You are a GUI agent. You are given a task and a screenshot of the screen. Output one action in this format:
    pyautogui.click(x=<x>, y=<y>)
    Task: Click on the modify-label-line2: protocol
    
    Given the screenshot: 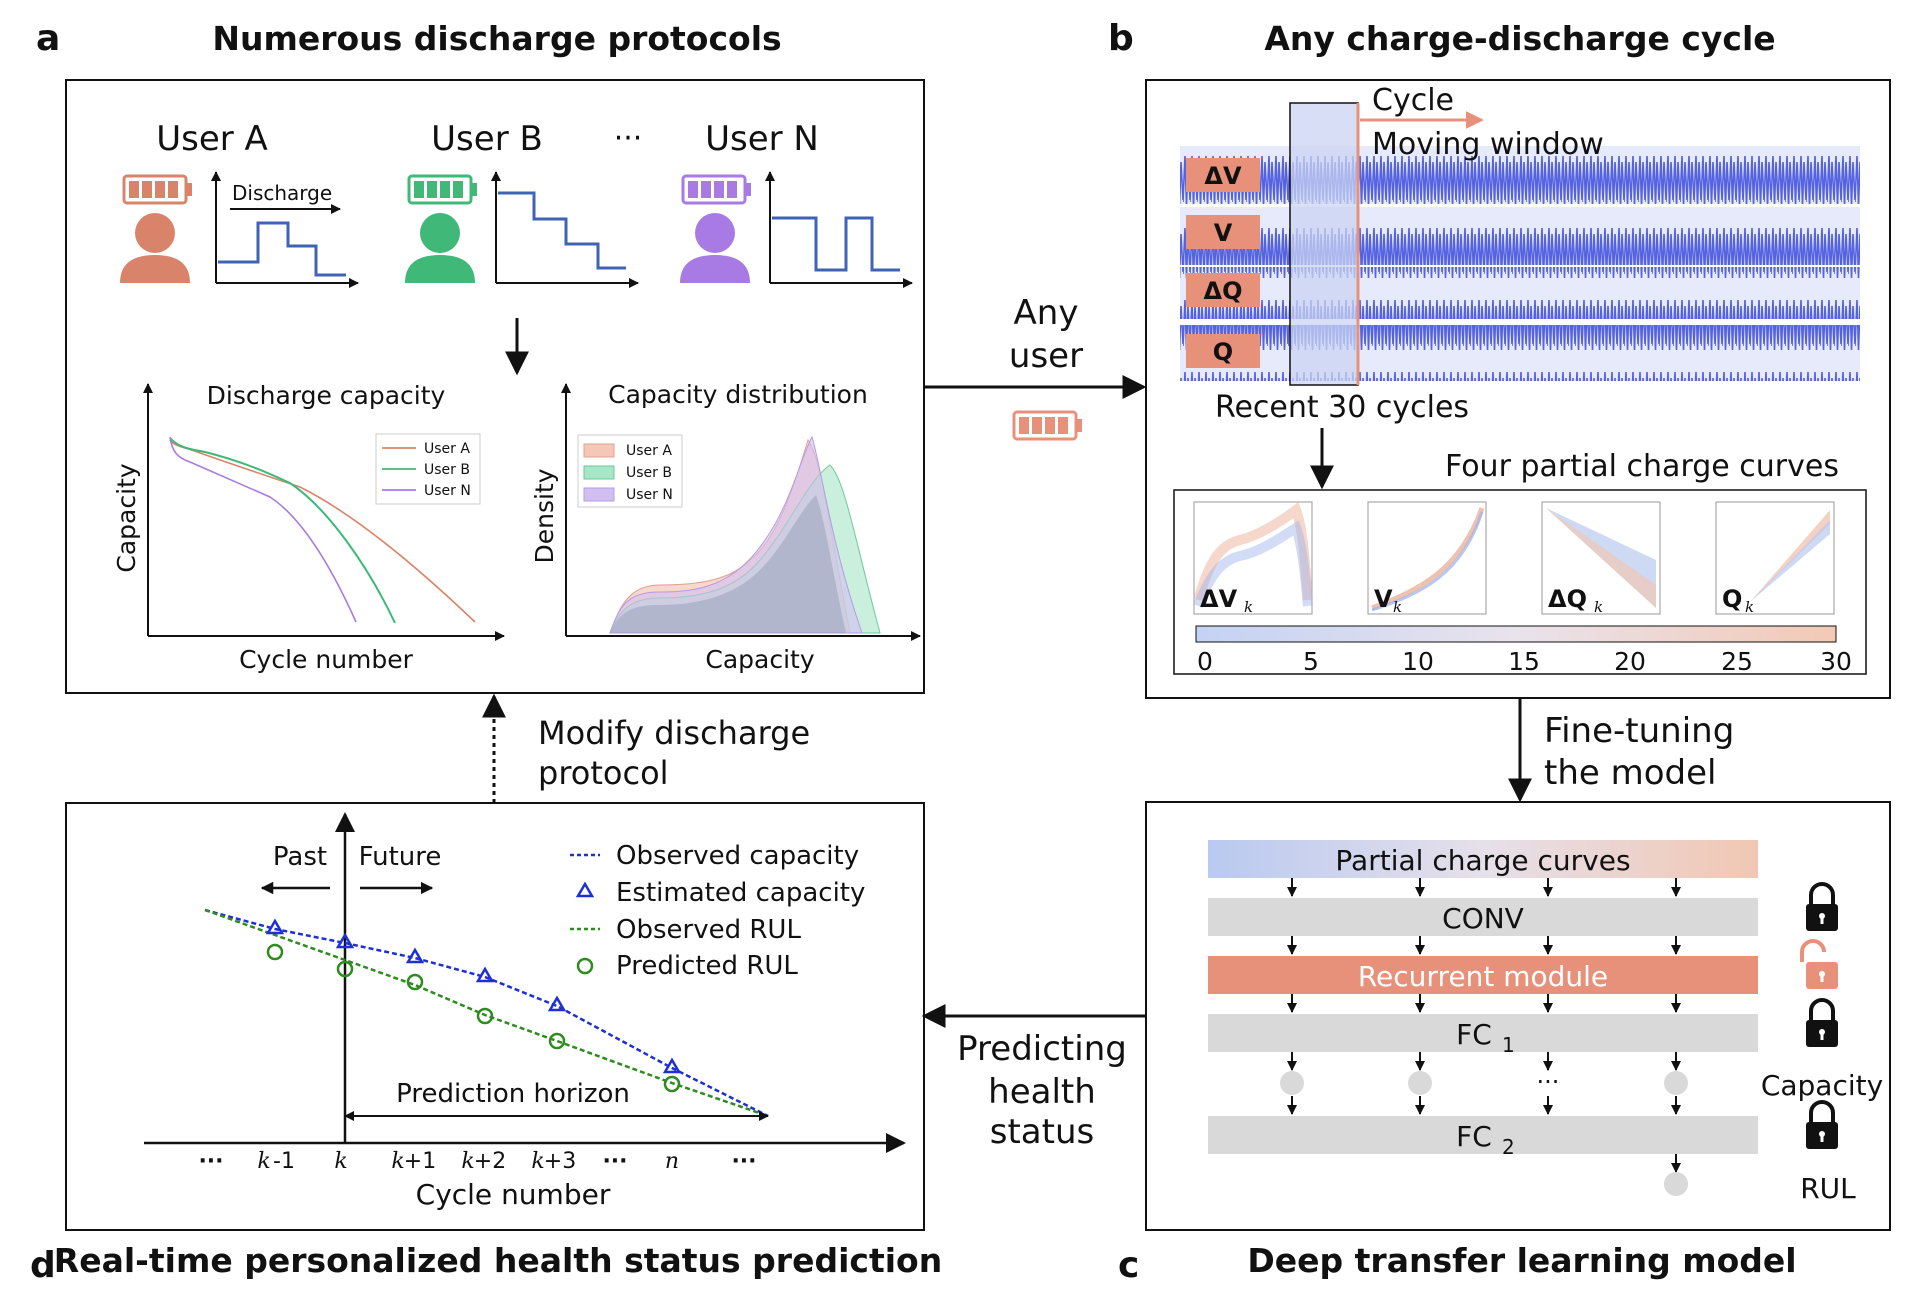 What is the action you would take?
    pyautogui.click(x=603, y=773)
    